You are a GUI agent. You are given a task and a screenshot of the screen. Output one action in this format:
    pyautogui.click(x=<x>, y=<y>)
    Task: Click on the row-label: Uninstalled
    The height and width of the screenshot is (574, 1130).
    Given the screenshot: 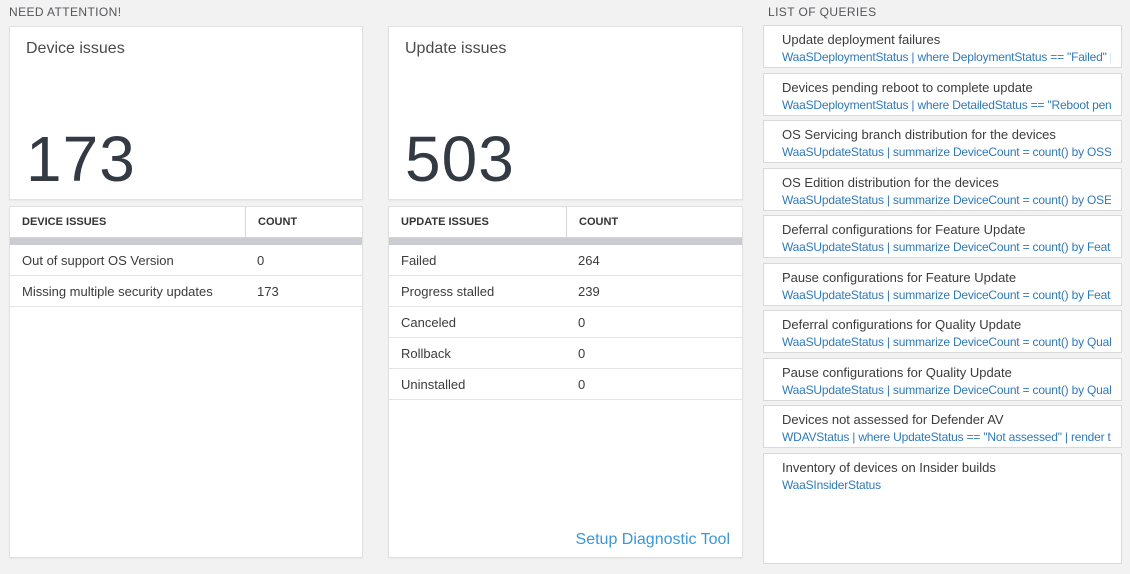 What is the action you would take?
    pyautogui.click(x=433, y=384)
    